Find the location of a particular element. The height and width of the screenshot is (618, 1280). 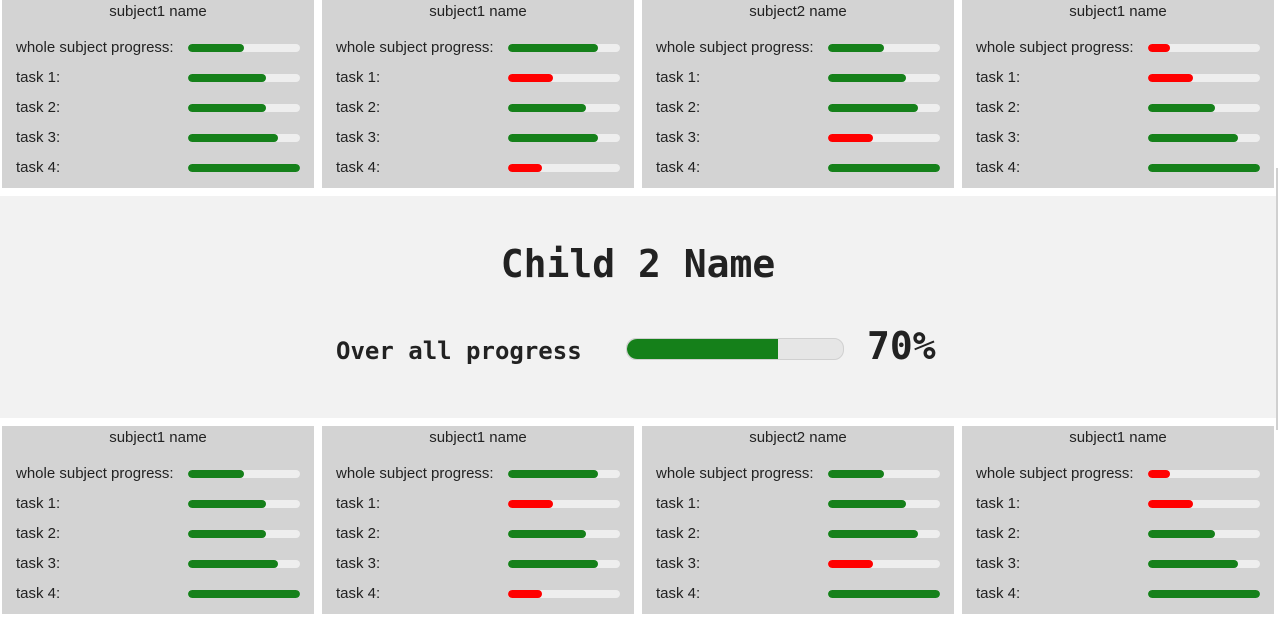

child-name-heading: Child 2 Name is located at coordinates (638, 264).